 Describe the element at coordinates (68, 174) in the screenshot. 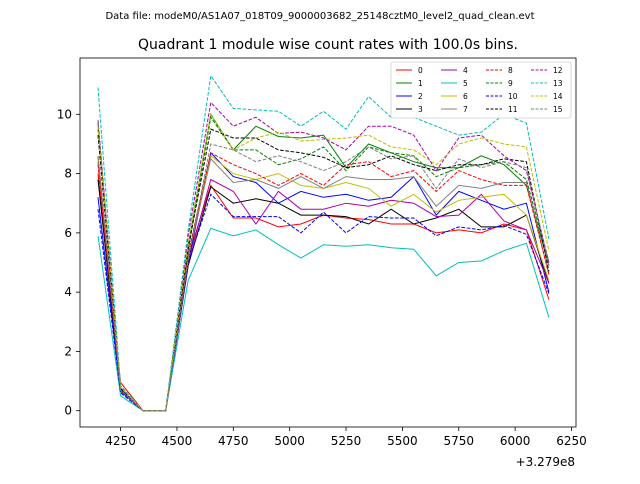

I see `y-tick-label: 8` at that location.